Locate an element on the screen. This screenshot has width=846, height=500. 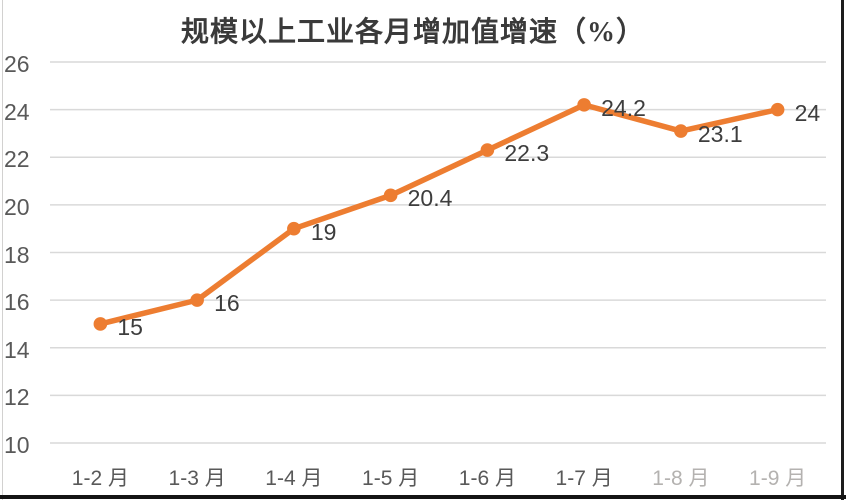
x-axis-tick-label: 1-7 月 is located at coordinates (584, 478).